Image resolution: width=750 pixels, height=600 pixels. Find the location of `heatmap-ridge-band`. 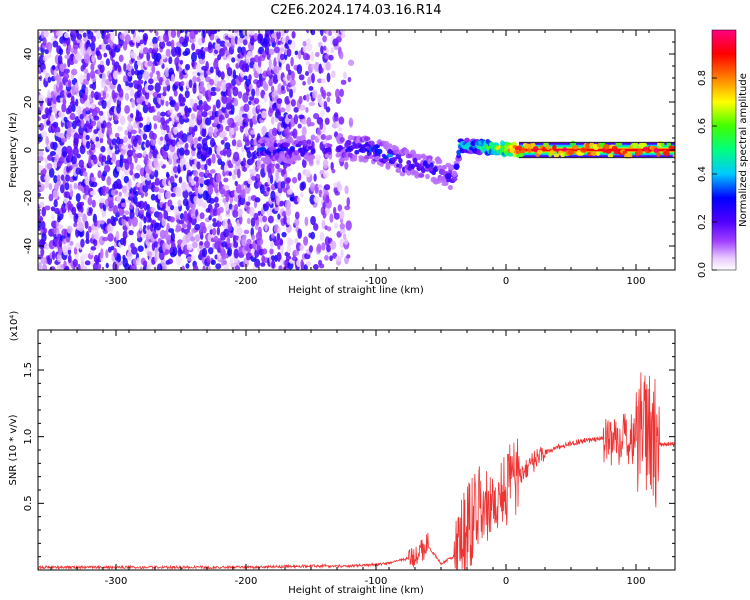

heatmap-ridge-band is located at coordinates (597, 150).